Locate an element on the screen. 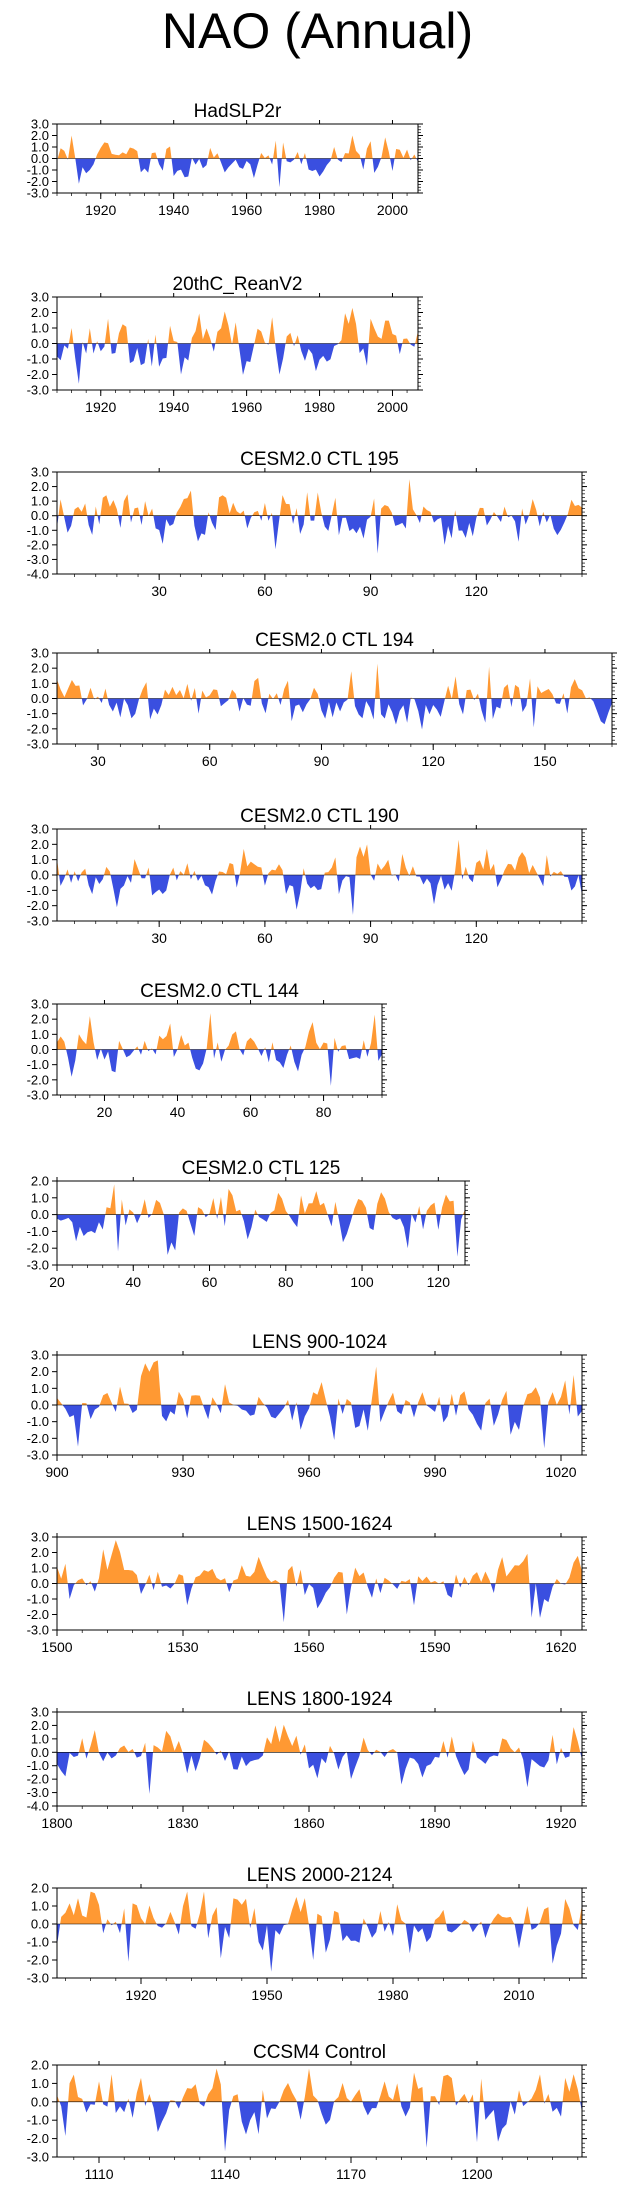 The image size is (635, 2203). x-tick-label: 100 is located at coordinates (362, 1282).